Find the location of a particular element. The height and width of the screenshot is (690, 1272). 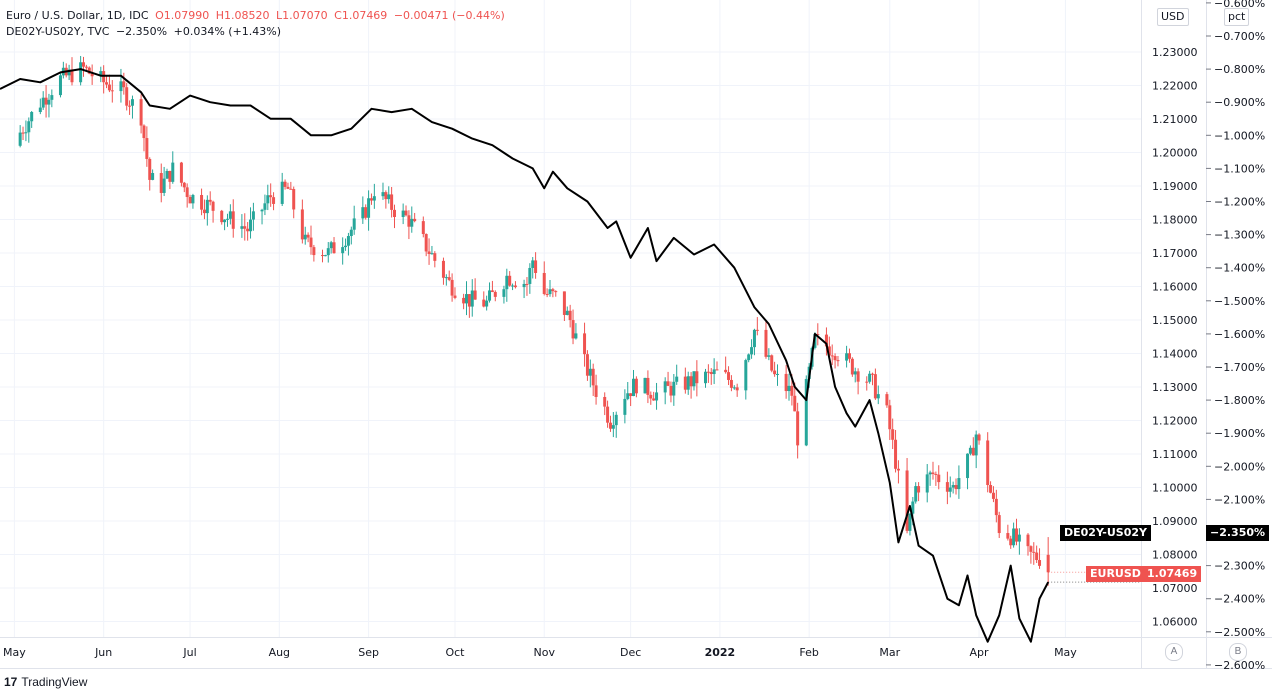

time-tick-label: Feb is located at coordinates (808, 652).